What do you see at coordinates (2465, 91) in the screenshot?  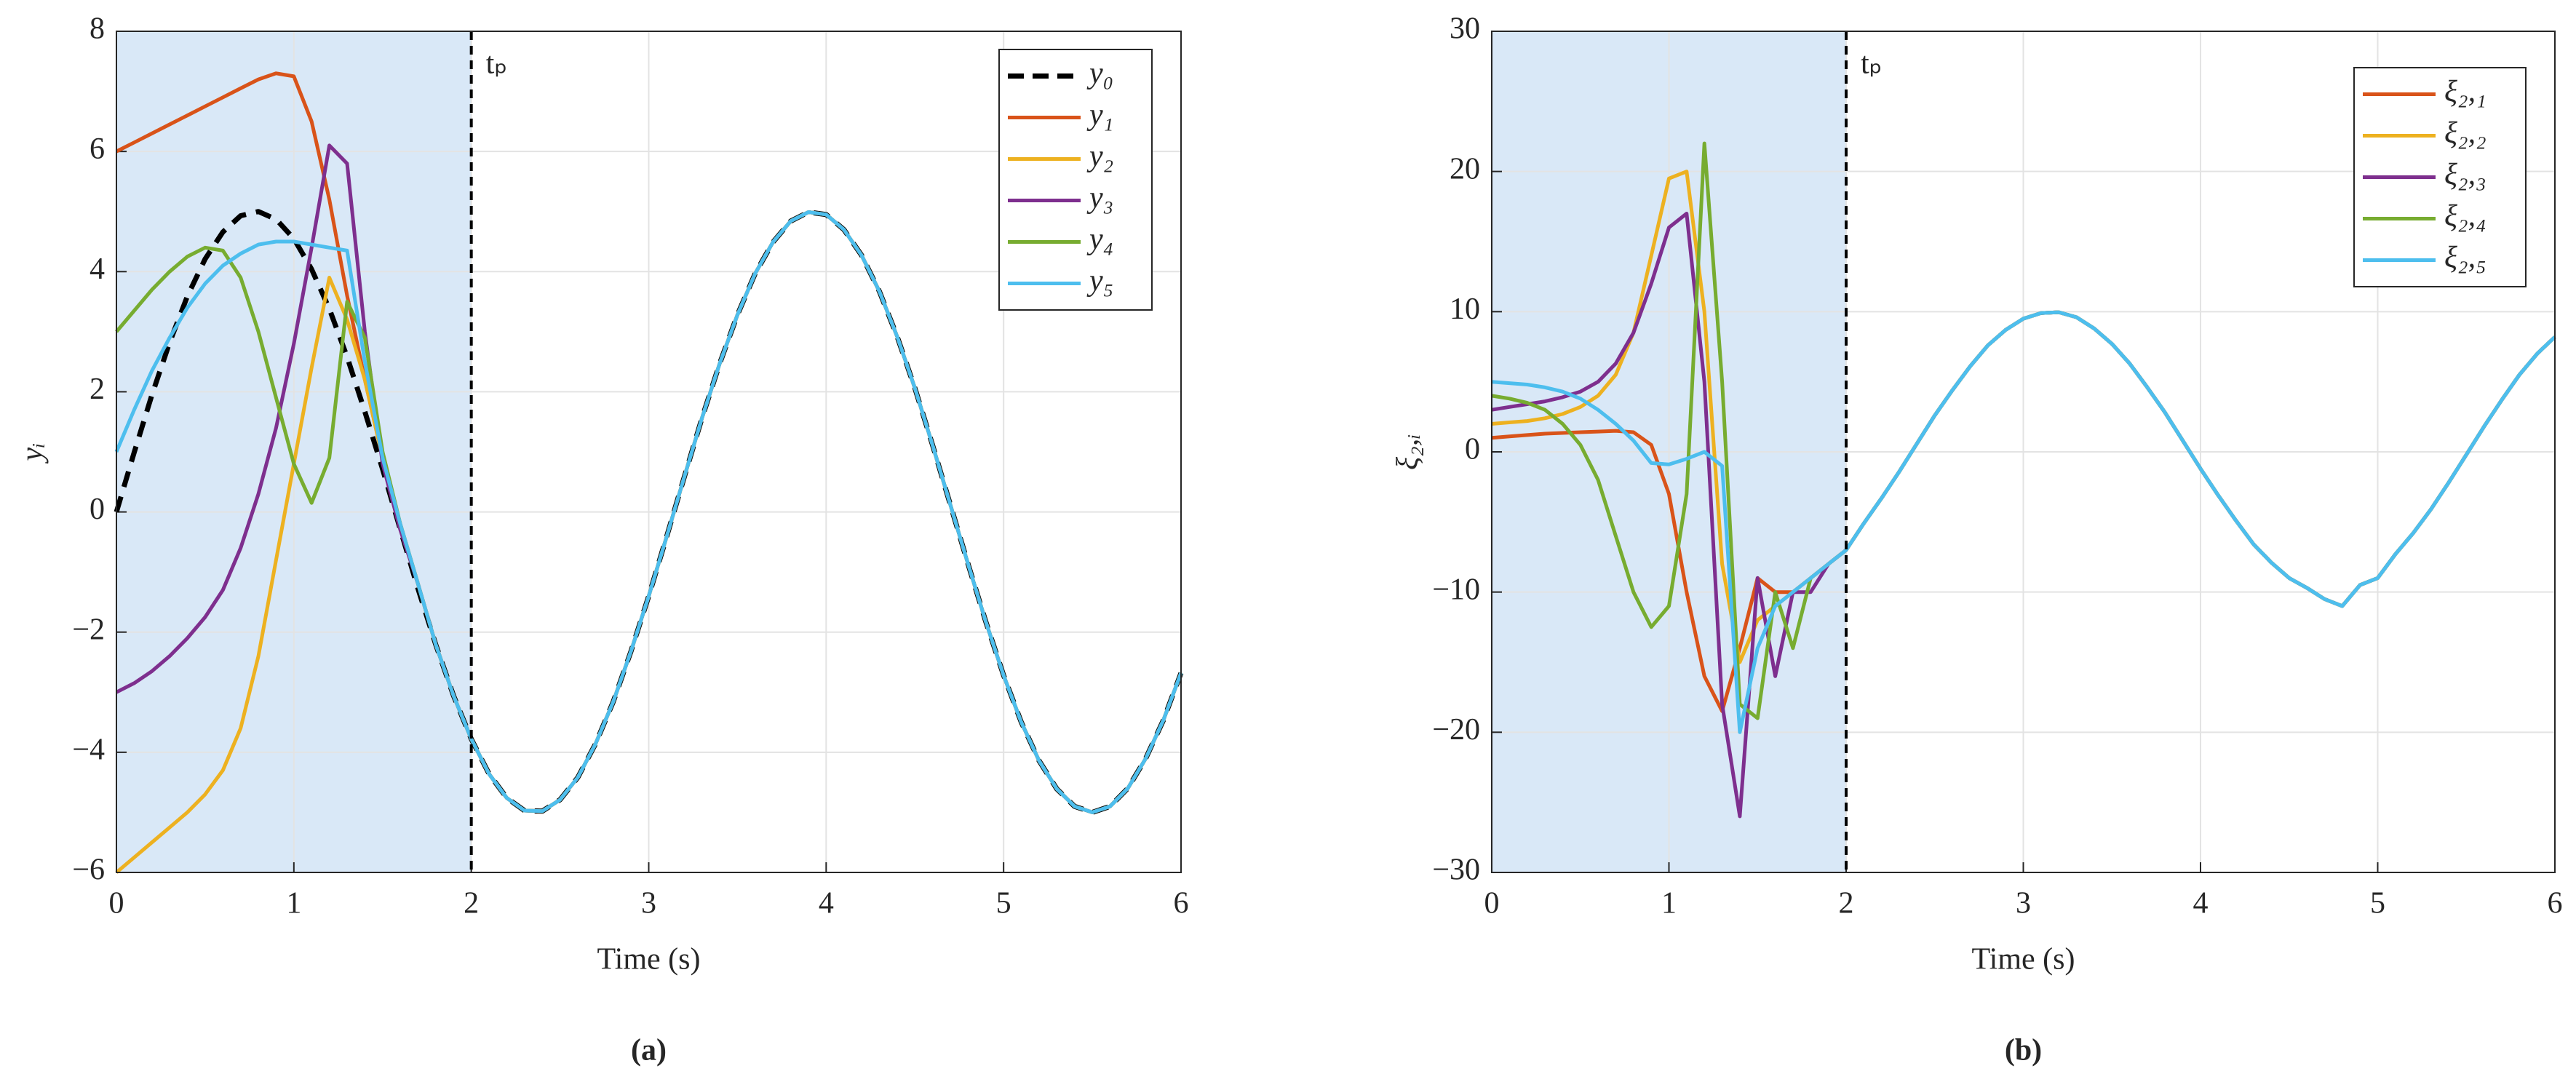 I see `legend-label: ξ₂,₁` at bounding box center [2465, 91].